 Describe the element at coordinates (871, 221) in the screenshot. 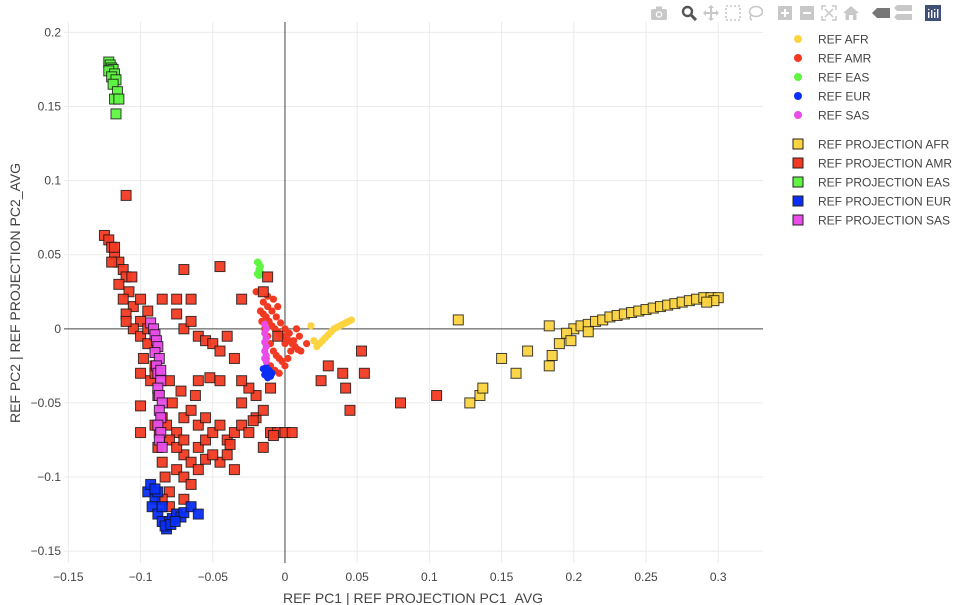

I see `legend-item: REF PROJECTION SAS` at that location.